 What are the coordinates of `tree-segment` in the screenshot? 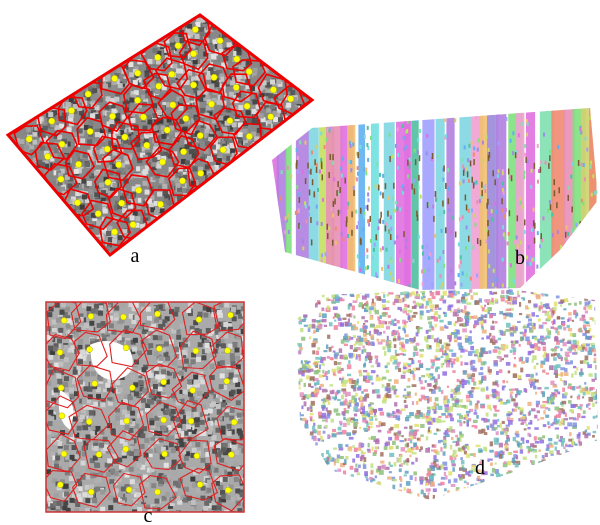 It's located at (593, 199).